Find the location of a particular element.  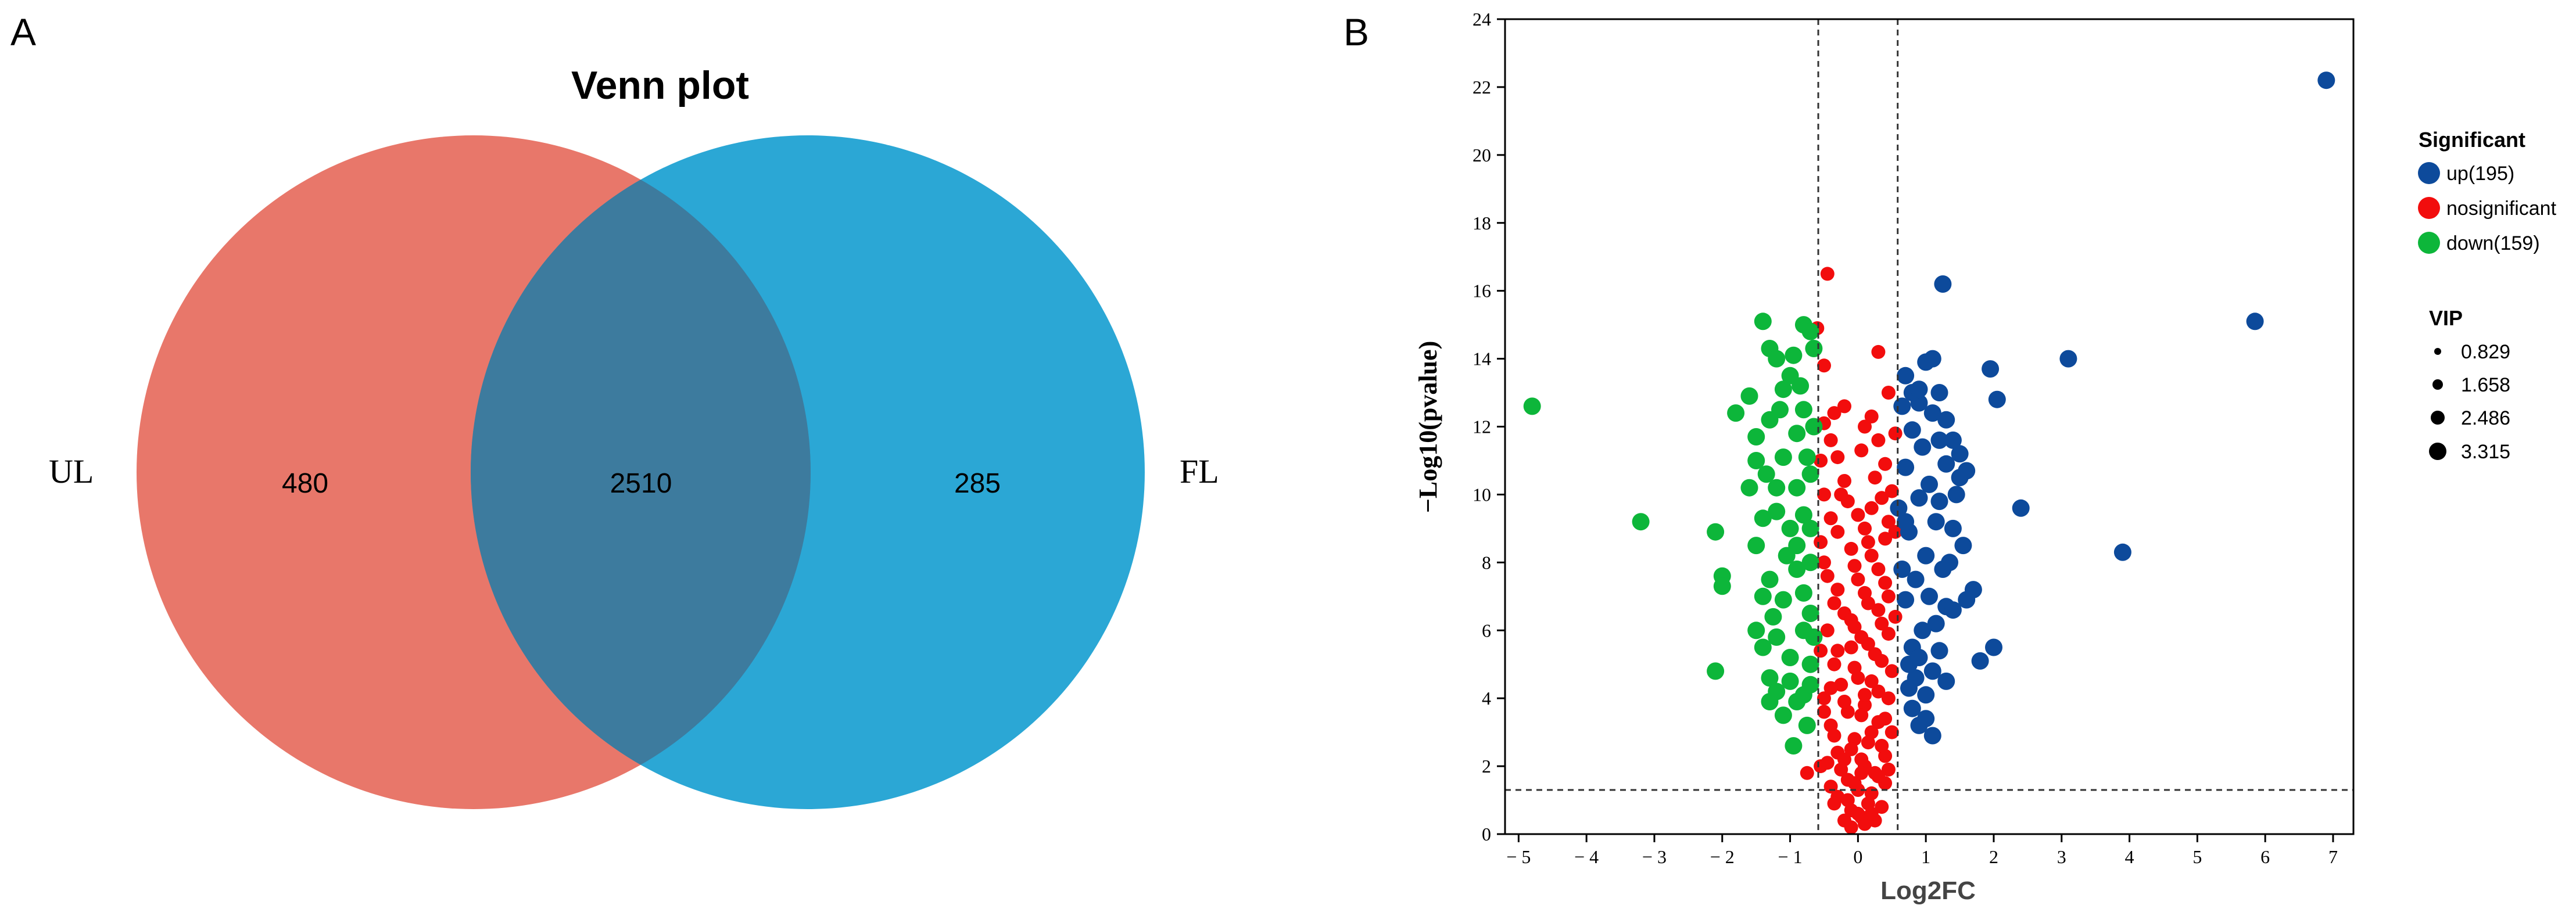

venn-intersection is located at coordinates (641, 472).